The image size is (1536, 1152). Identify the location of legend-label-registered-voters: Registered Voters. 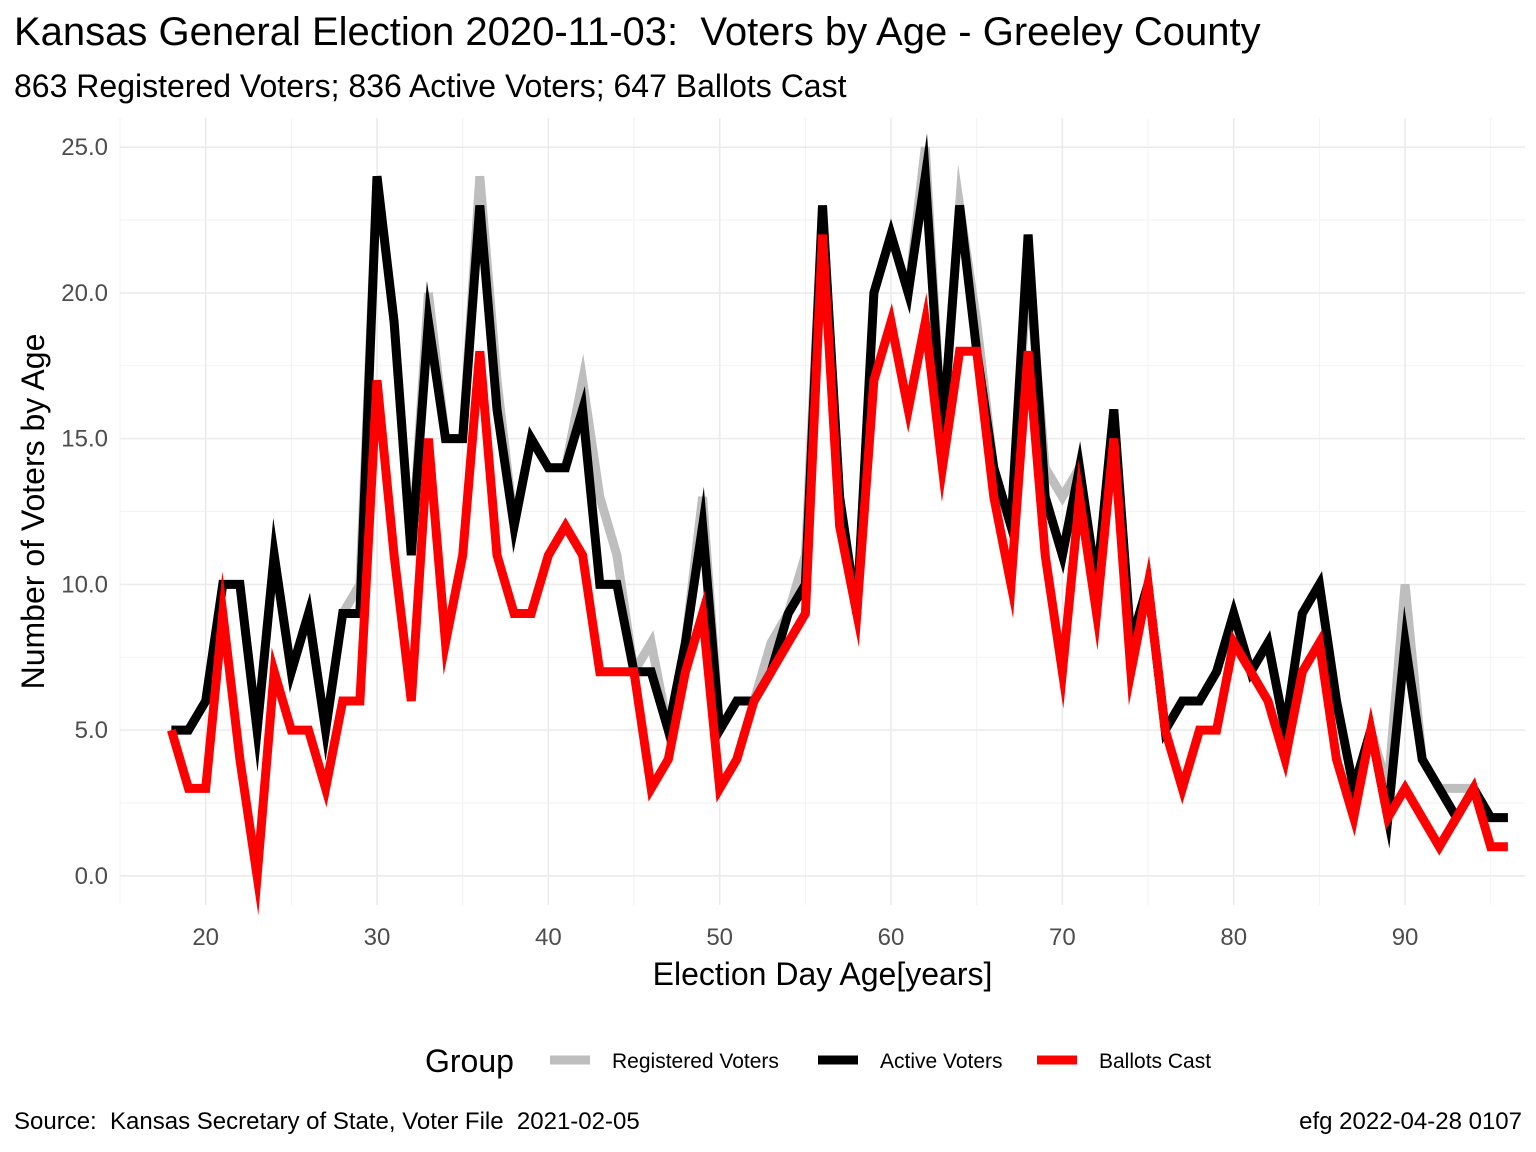
(695, 1061).